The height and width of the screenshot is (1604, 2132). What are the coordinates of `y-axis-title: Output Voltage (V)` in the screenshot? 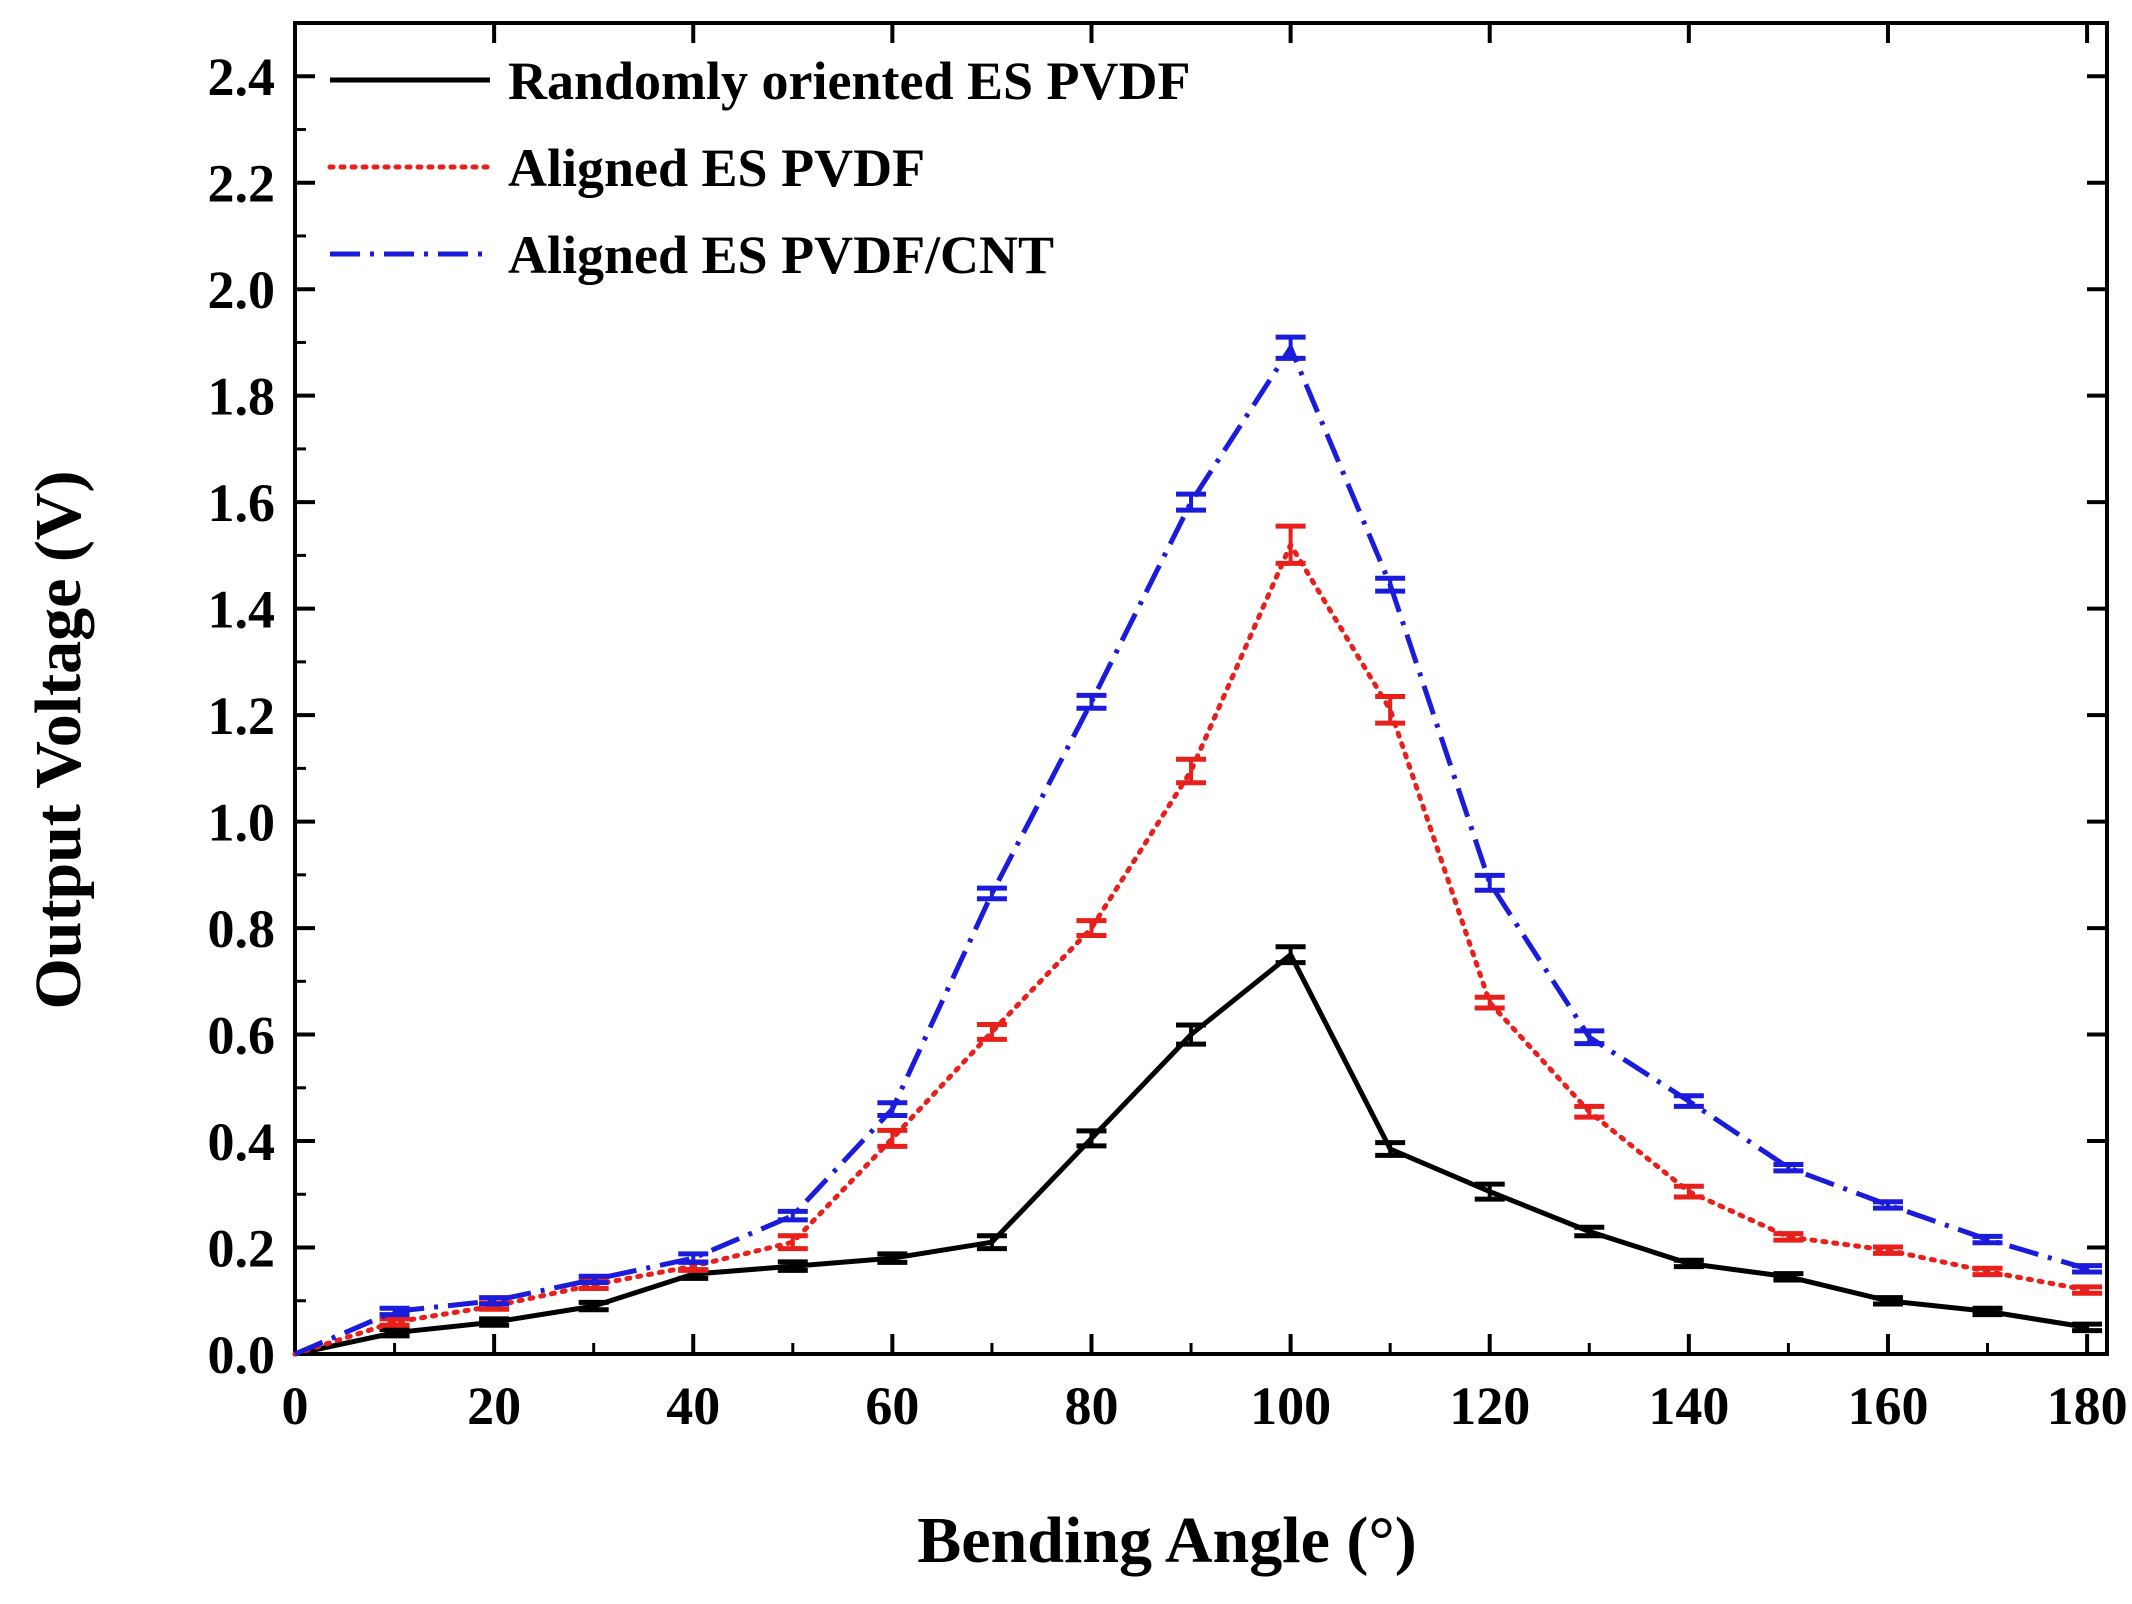 It's located at (58, 739).